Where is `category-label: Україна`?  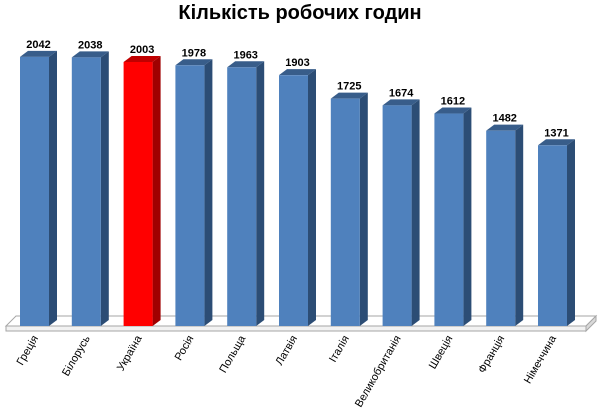 category-label: Україна is located at coordinates (130, 353).